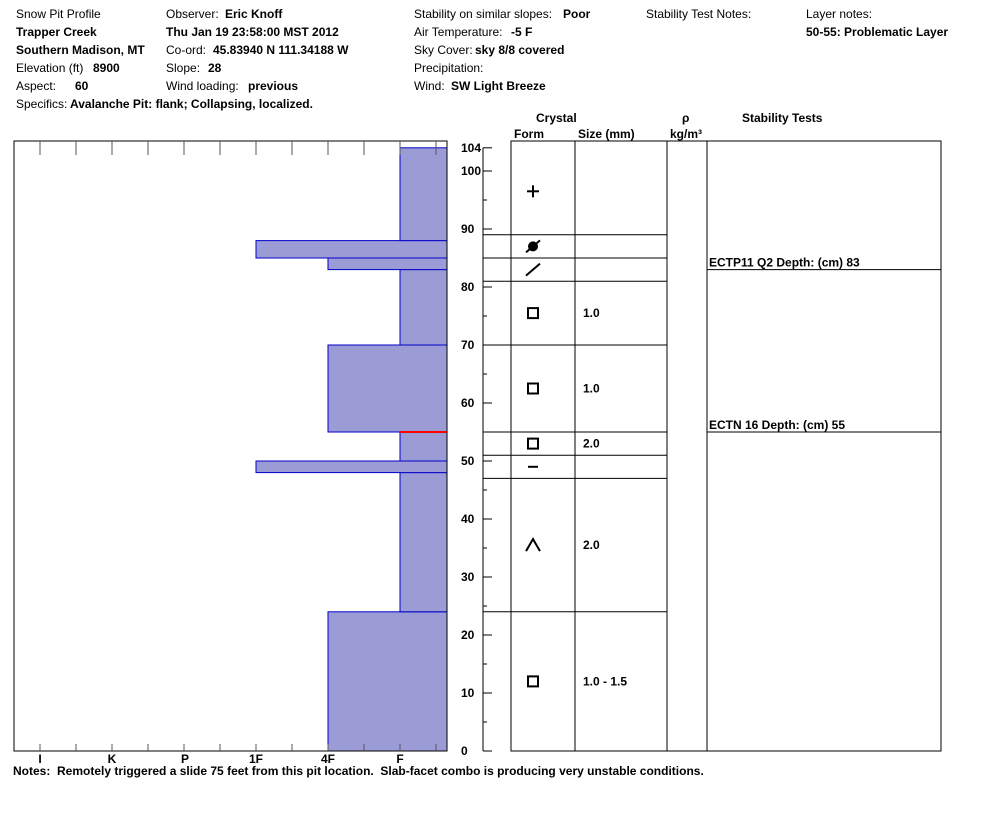  I want to click on hardness-tick-label: 4F, so click(328, 759).